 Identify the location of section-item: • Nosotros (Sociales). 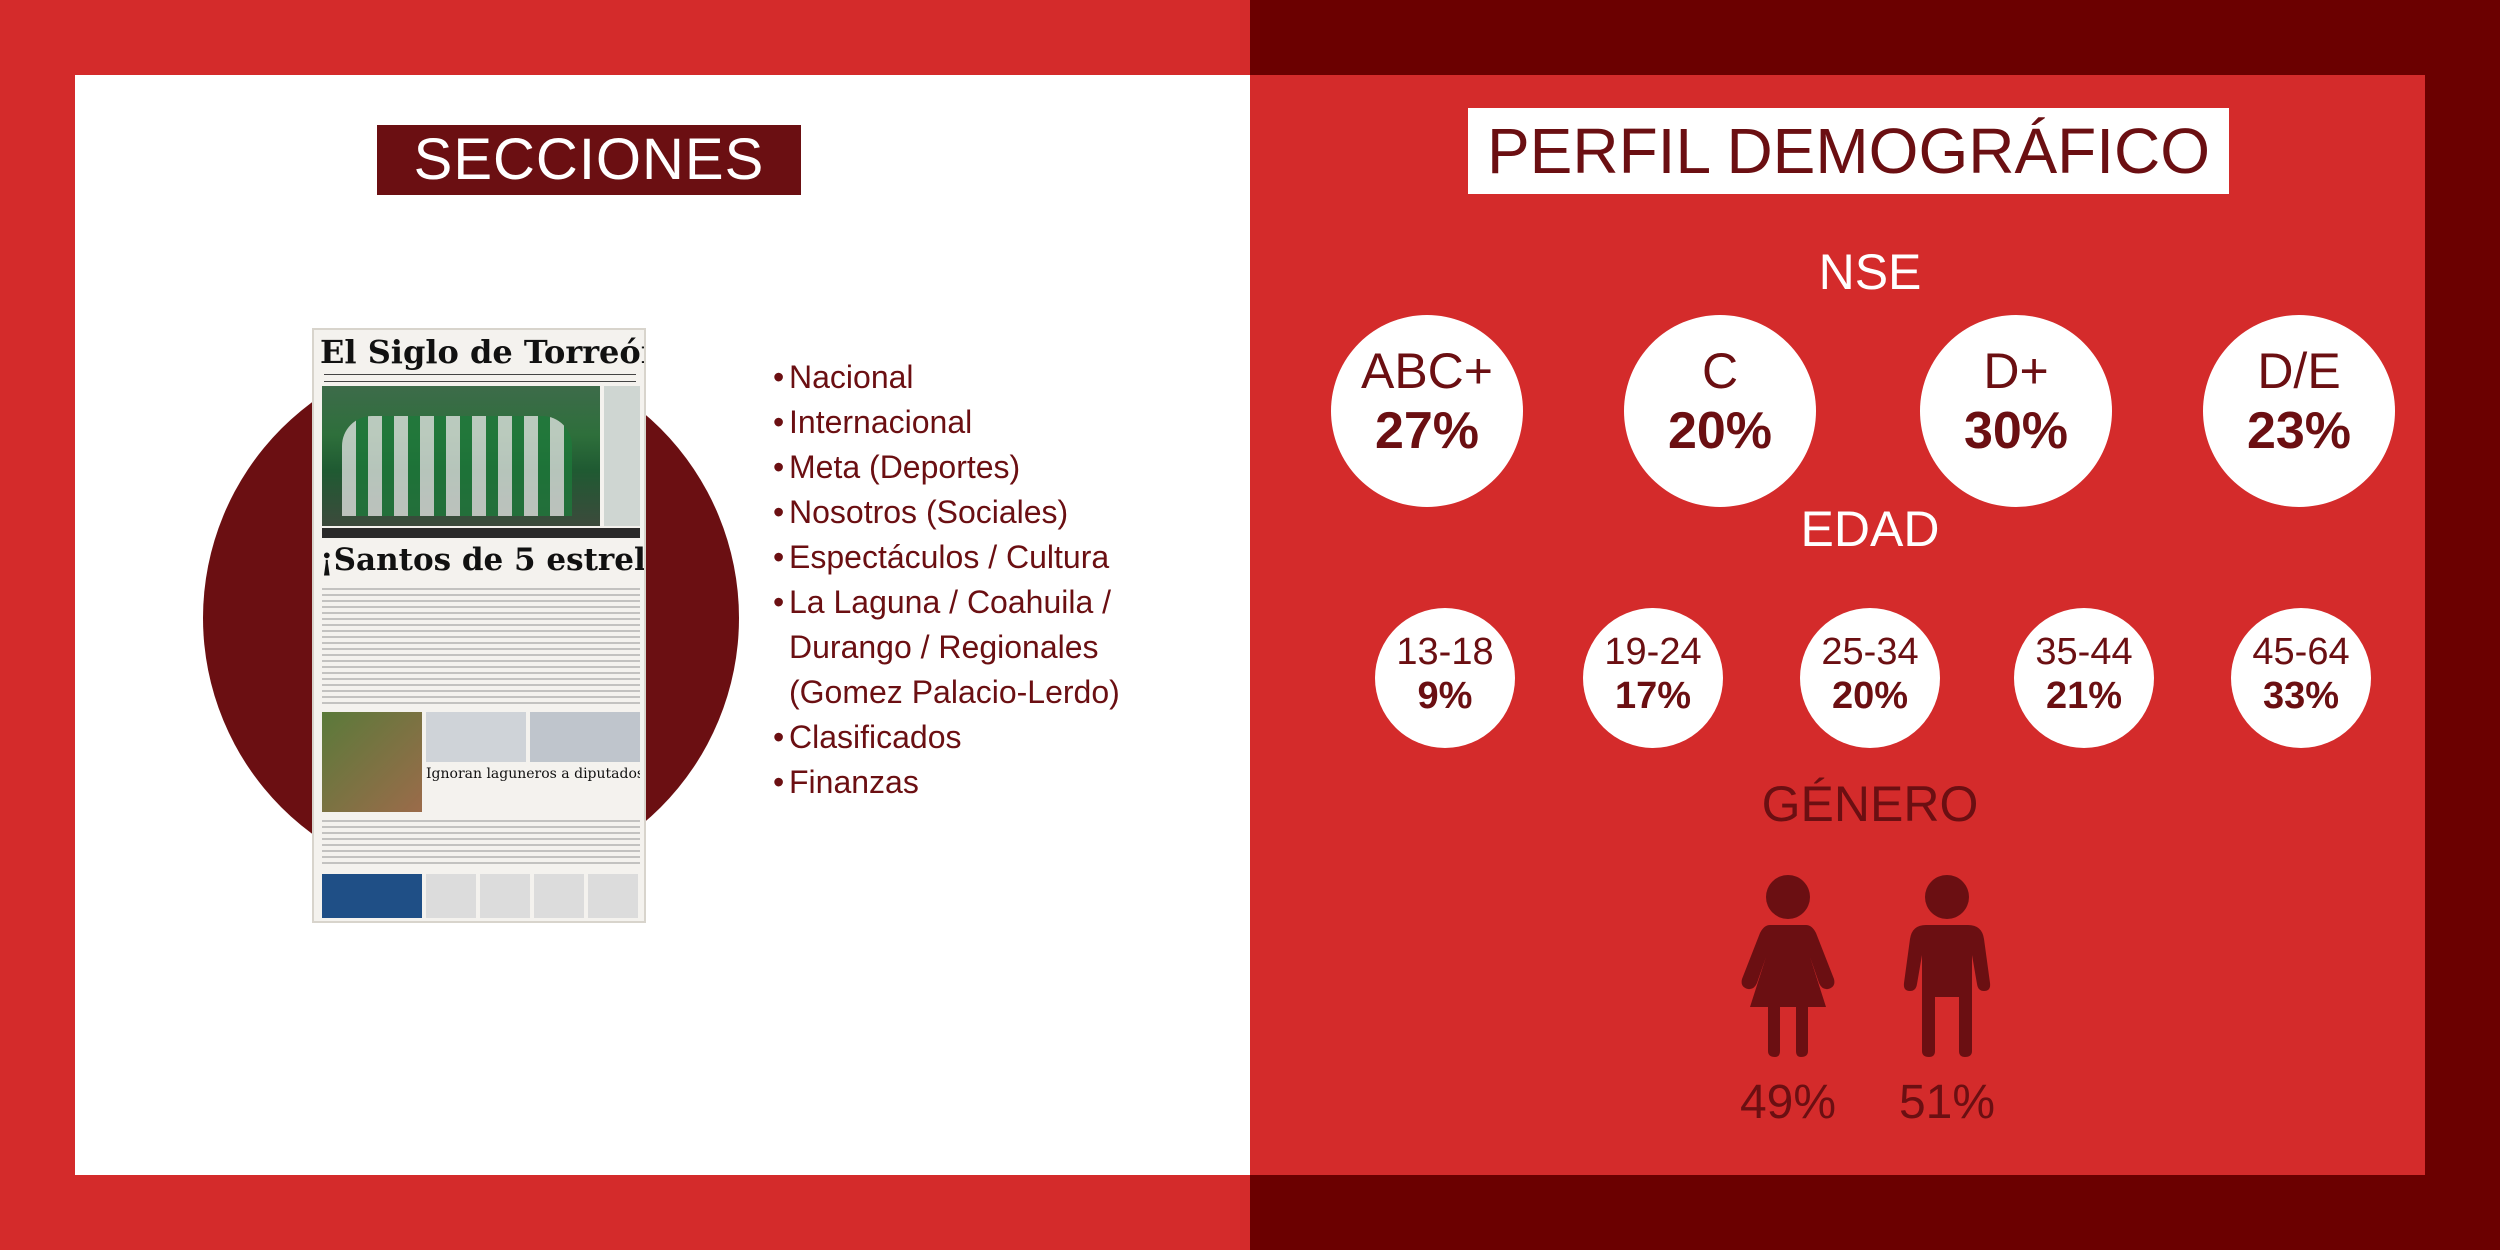
(921, 512).